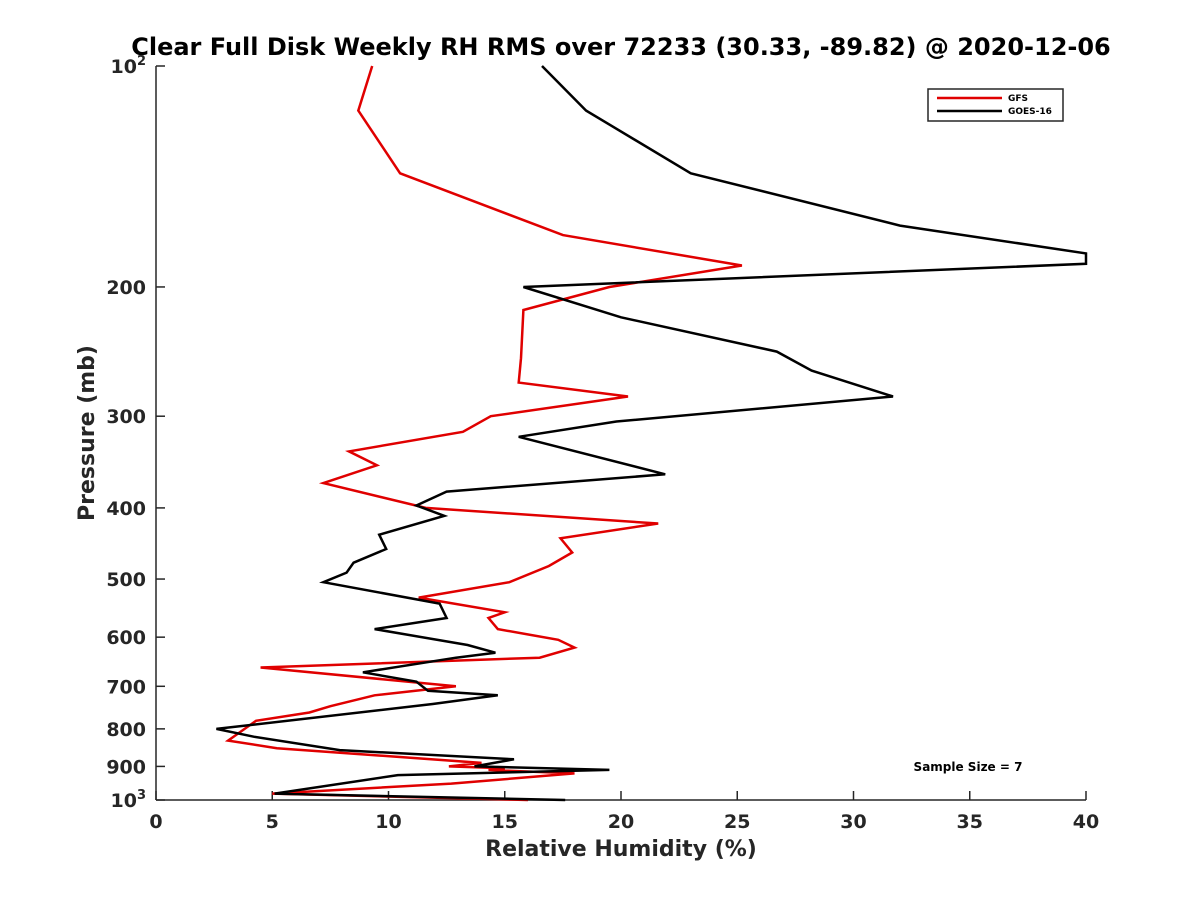 This screenshot has width=1200, height=900. I want to click on legend-box, so click(995, 105).